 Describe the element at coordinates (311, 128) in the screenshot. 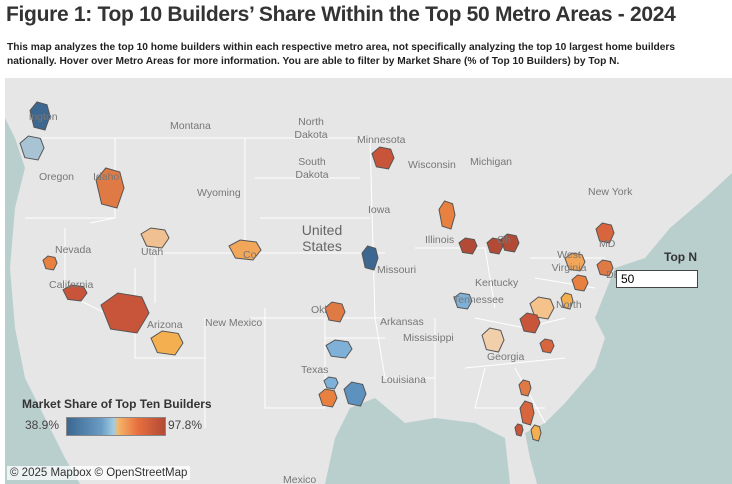

I see `place-label: North Dakota` at that location.